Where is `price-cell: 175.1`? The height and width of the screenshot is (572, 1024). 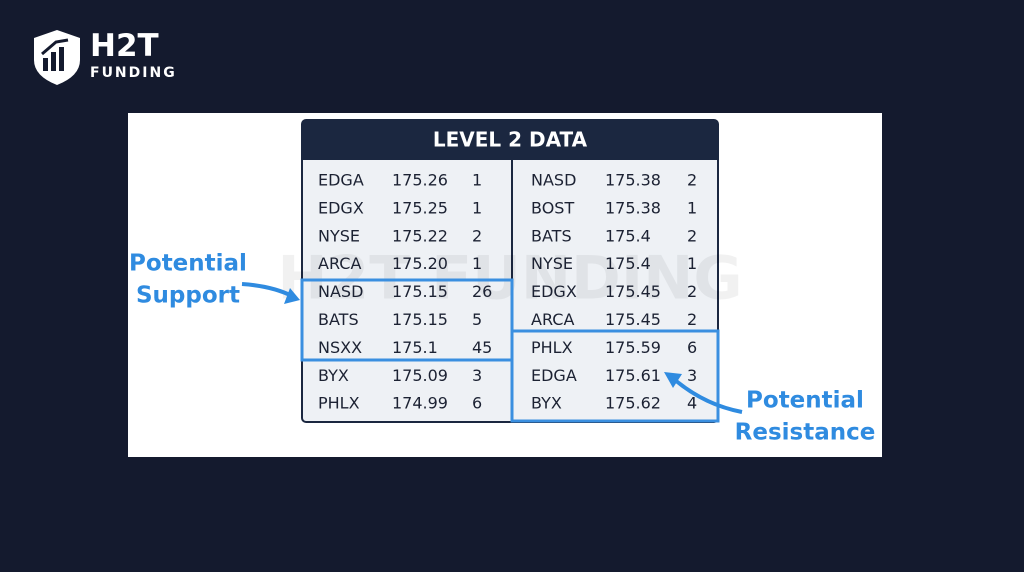
price-cell: 175.1 is located at coordinates (415, 347).